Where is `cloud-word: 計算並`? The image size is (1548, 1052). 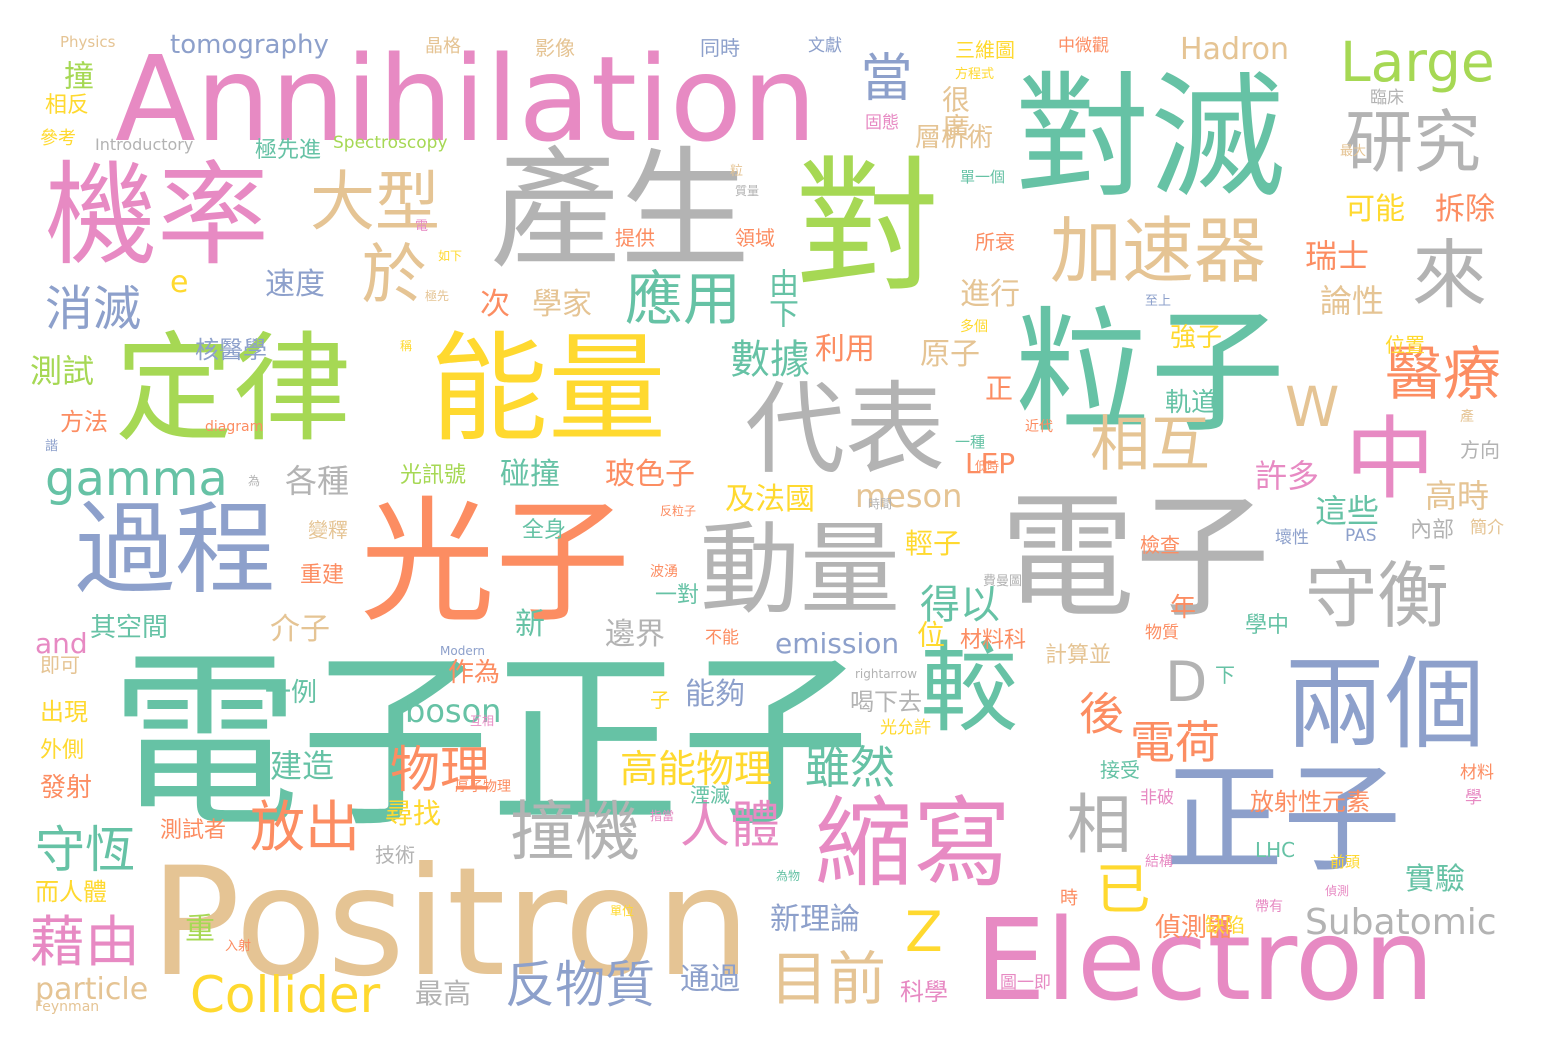
cloud-word: 計算並 is located at coordinates (1078, 655).